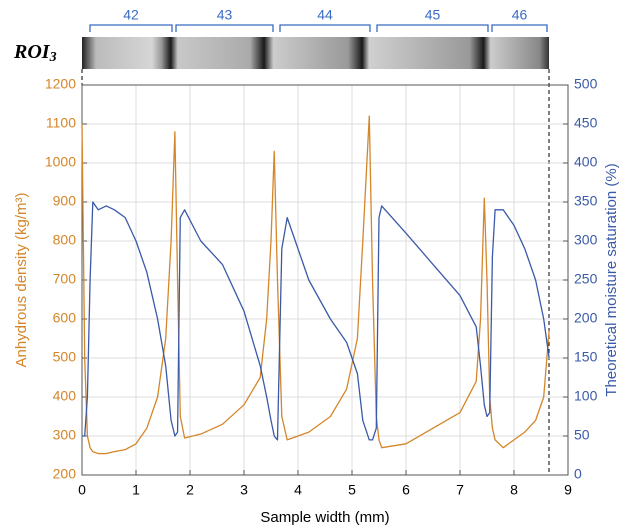 This screenshot has height=530, width=628. Describe the element at coordinates (586, 84) in the screenshot. I see `y2-tick-label: 500` at that location.